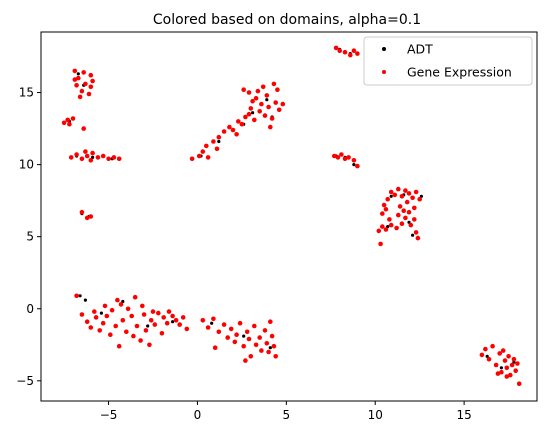 This screenshot has width=546, height=435. Describe the element at coordinates (375, 415) in the screenshot. I see `x-tick-label: 10` at that location.